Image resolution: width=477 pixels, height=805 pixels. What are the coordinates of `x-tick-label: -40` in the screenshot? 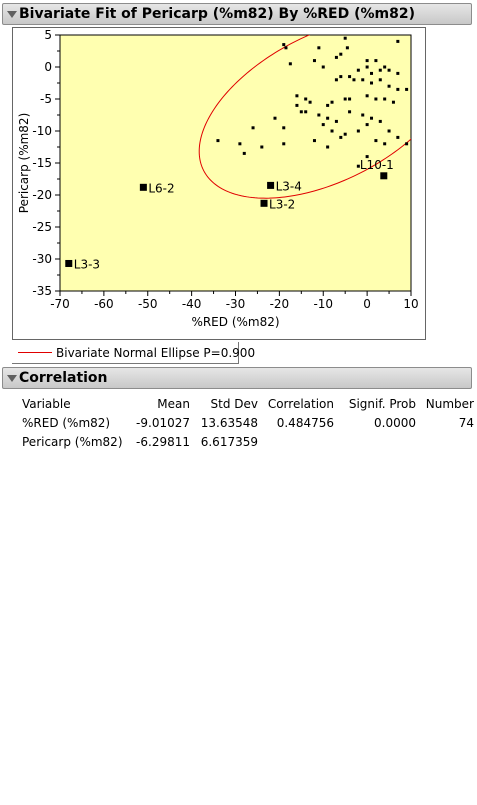 It's located at (192, 304).